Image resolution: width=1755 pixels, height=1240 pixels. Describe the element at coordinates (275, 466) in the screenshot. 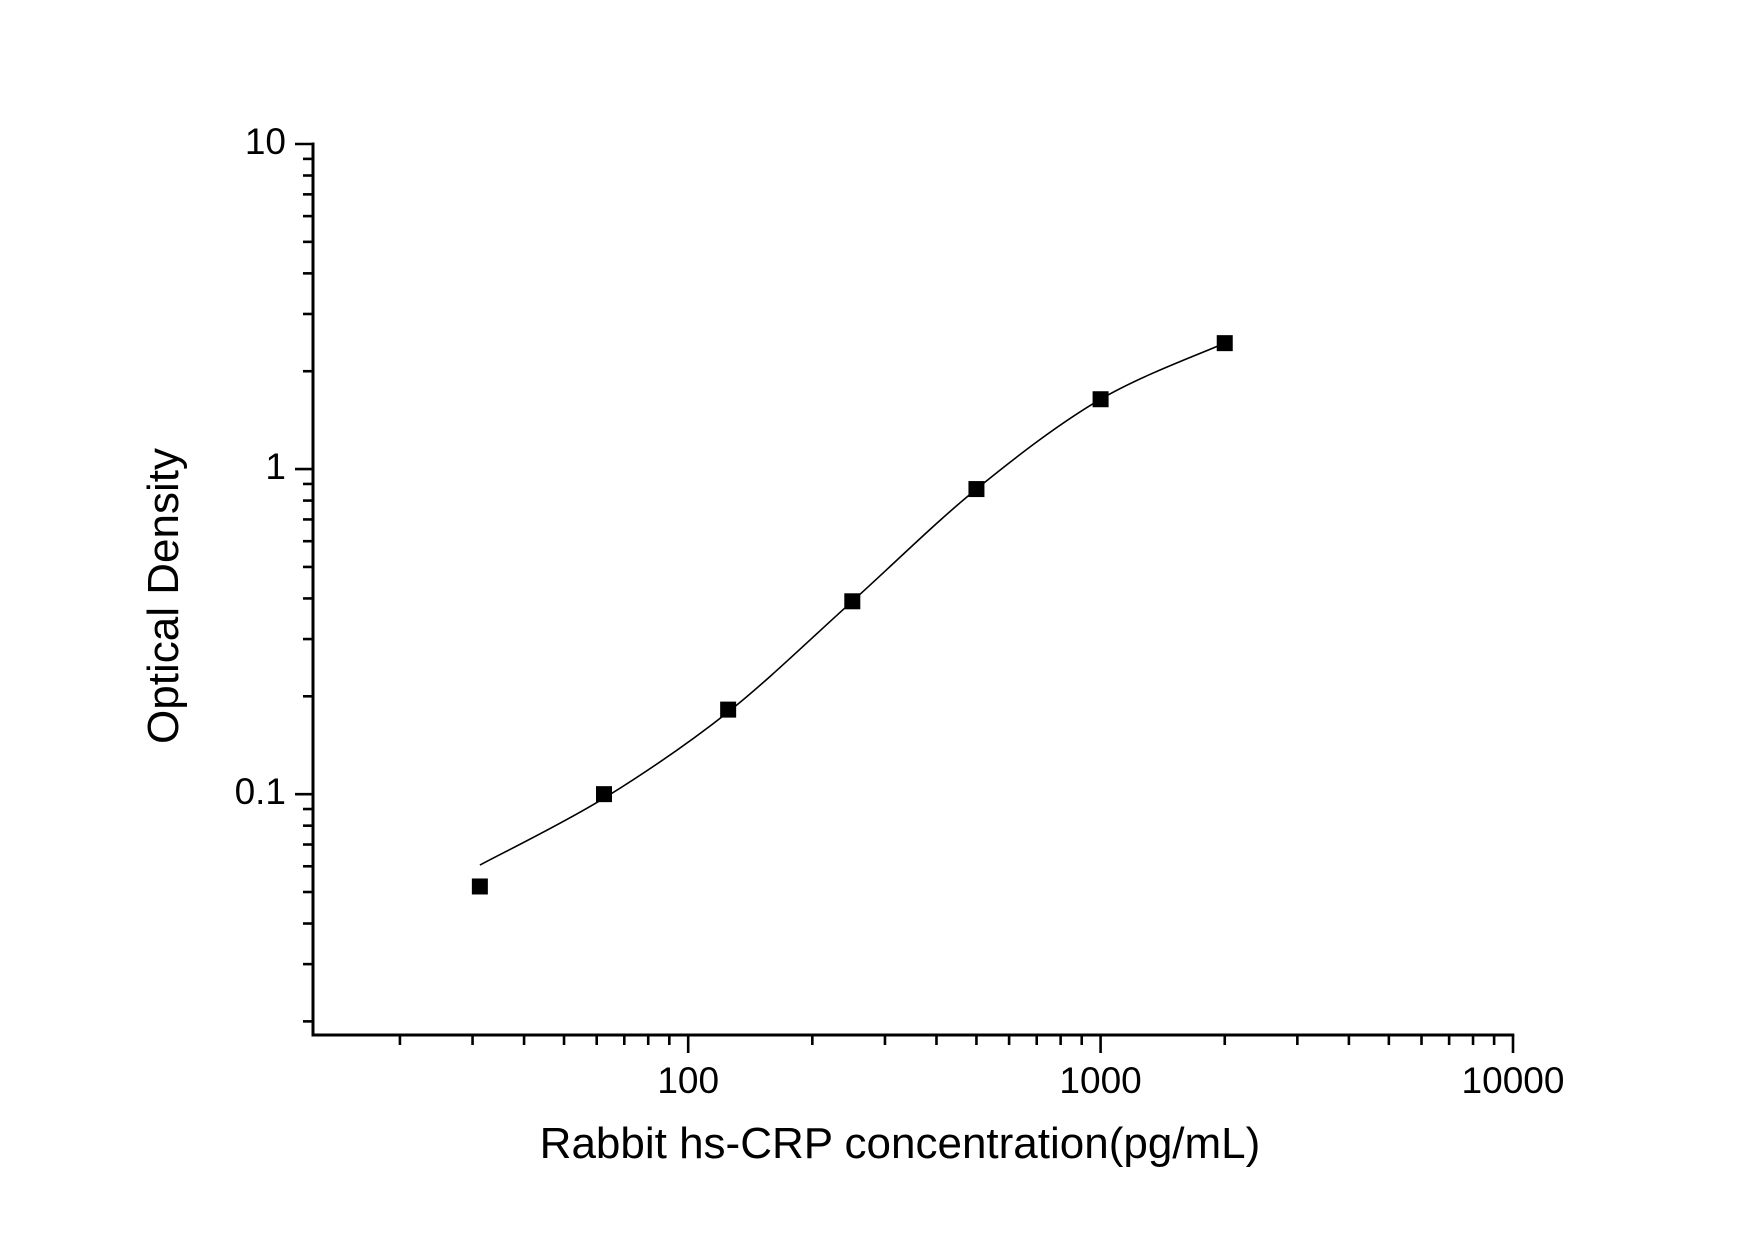

I see `y-tick-label: 1` at that location.